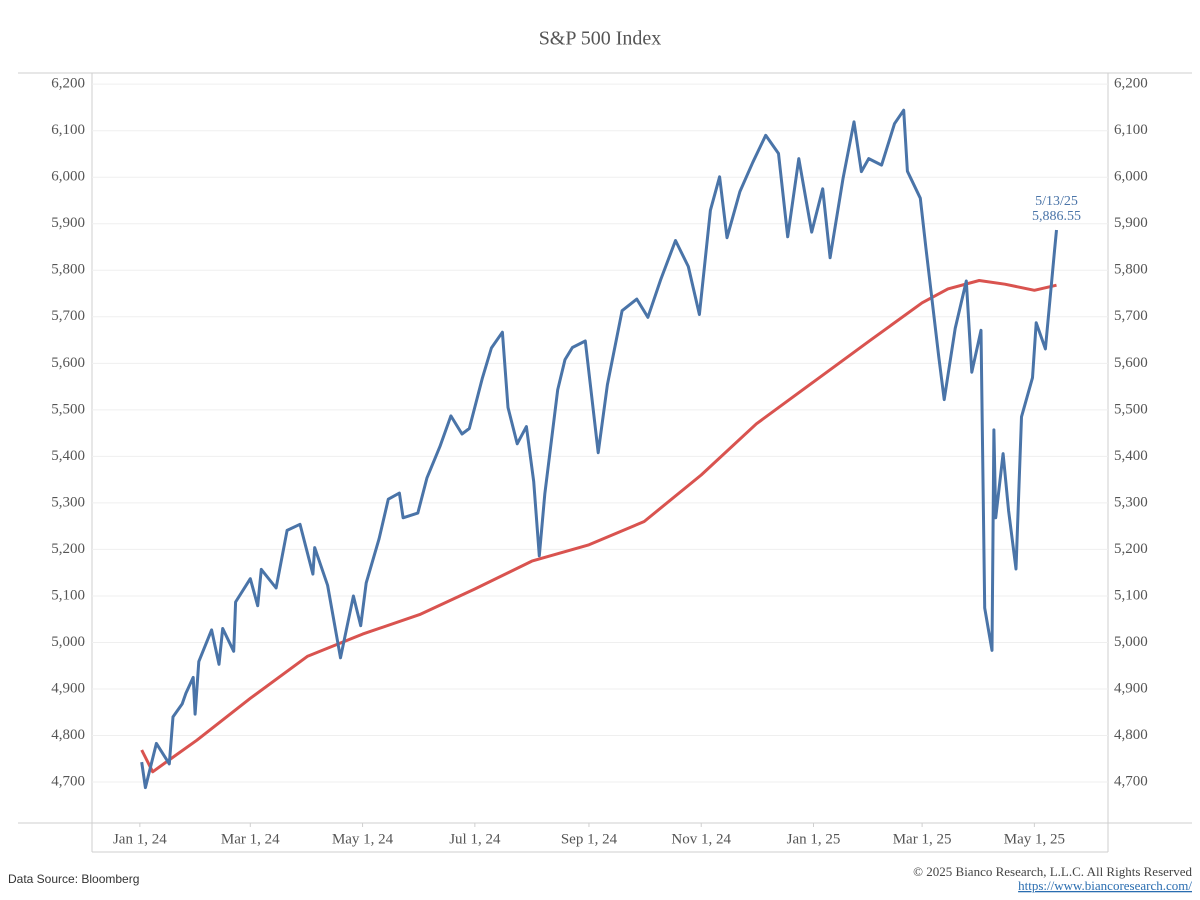  Describe the element at coordinates (1131, 84) in the screenshot. I see `y-tick-label-right: 6,200` at that location.